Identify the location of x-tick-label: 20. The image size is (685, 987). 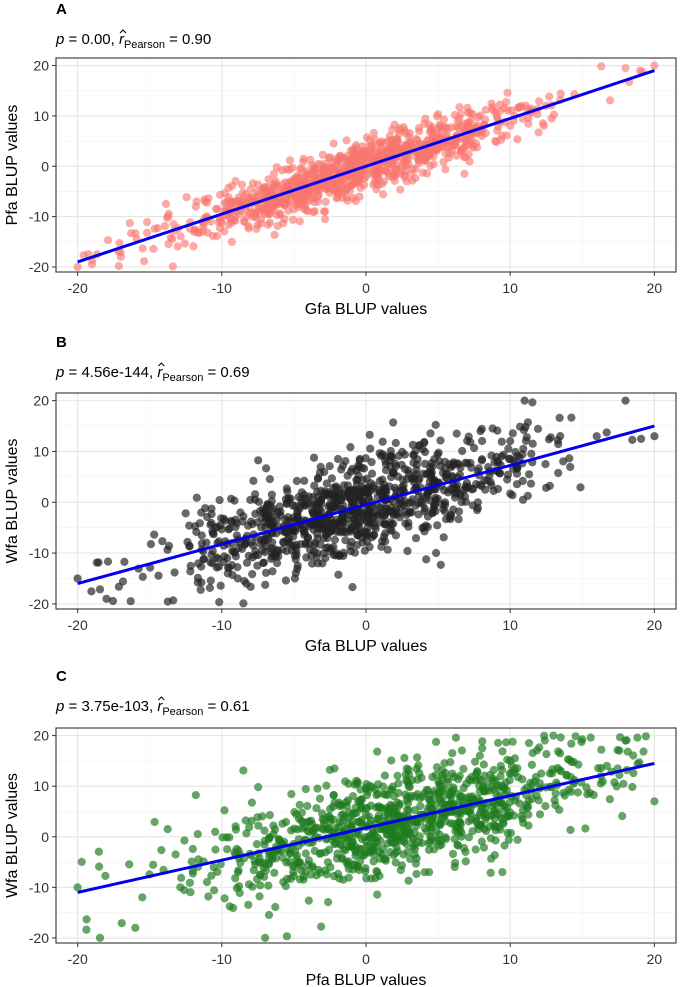
(655, 959).